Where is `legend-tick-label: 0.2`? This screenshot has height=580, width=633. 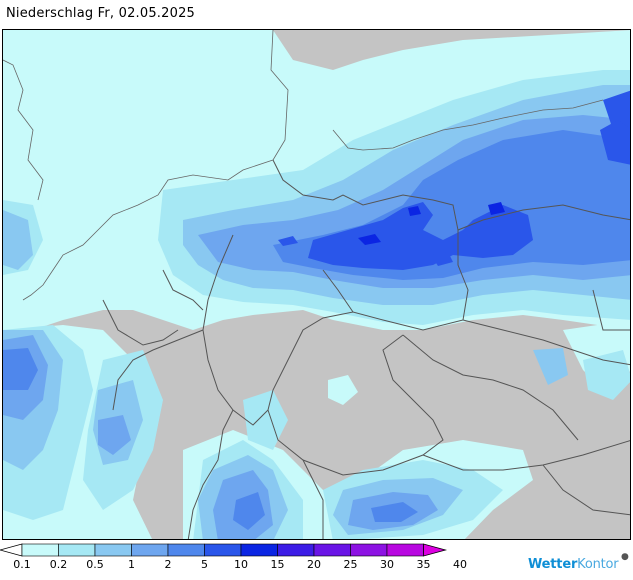 legend-tick-label: 0.2 is located at coordinates (58, 564).